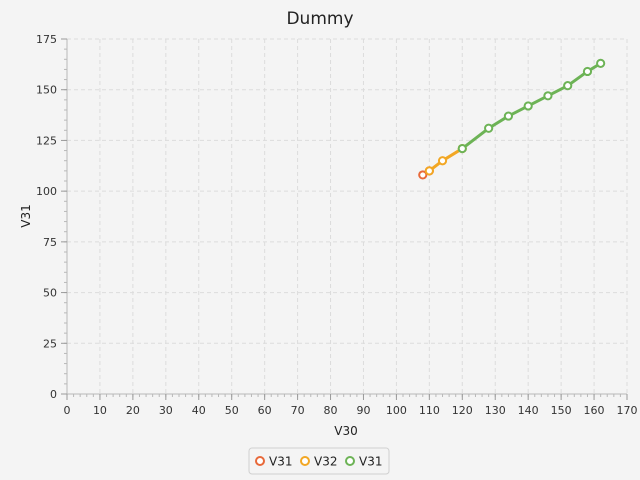 The height and width of the screenshot is (480, 640). What do you see at coordinates (100, 410) in the screenshot?
I see `x-tick-label: 10` at bounding box center [100, 410].